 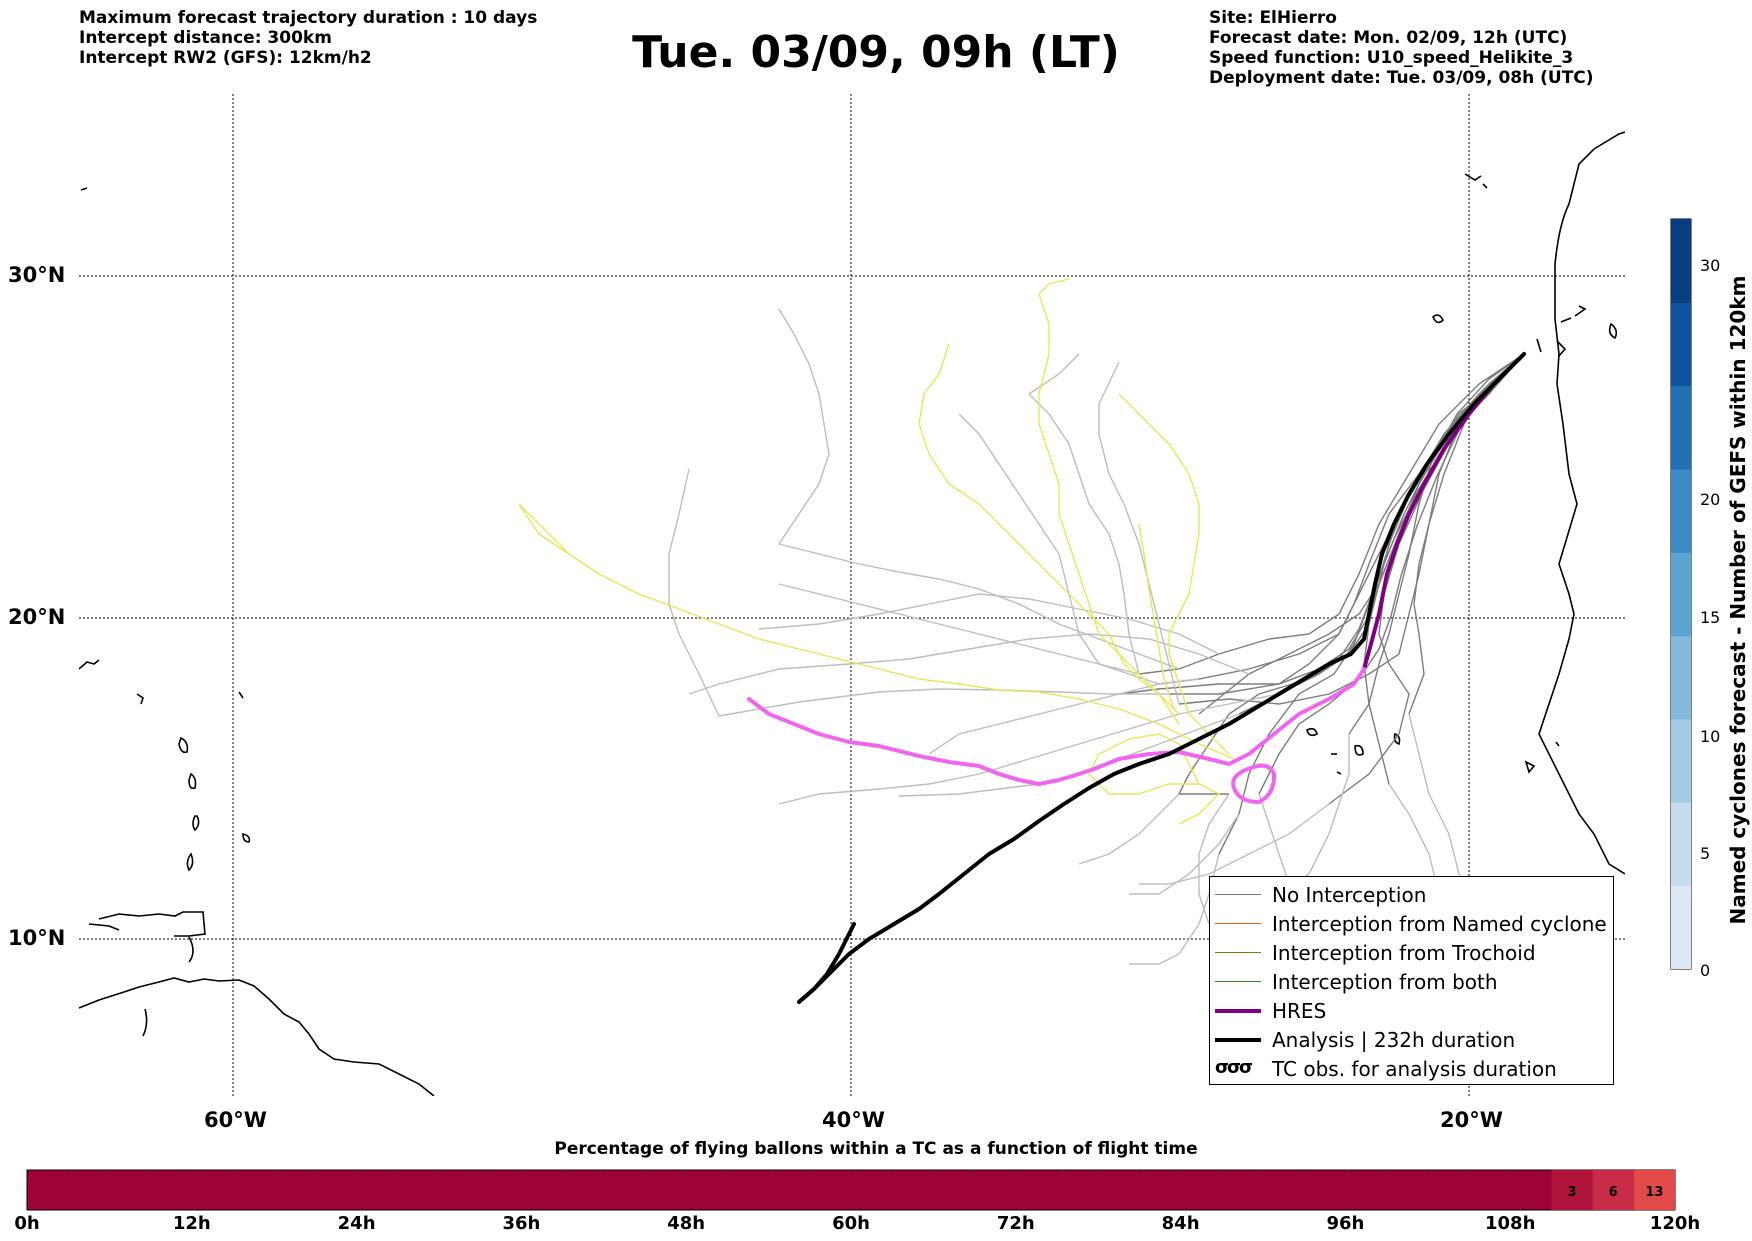 I want to click on header-right-line: Deployment date: Tue. 03/09, 08h (UTC), so click(x=1401, y=78).